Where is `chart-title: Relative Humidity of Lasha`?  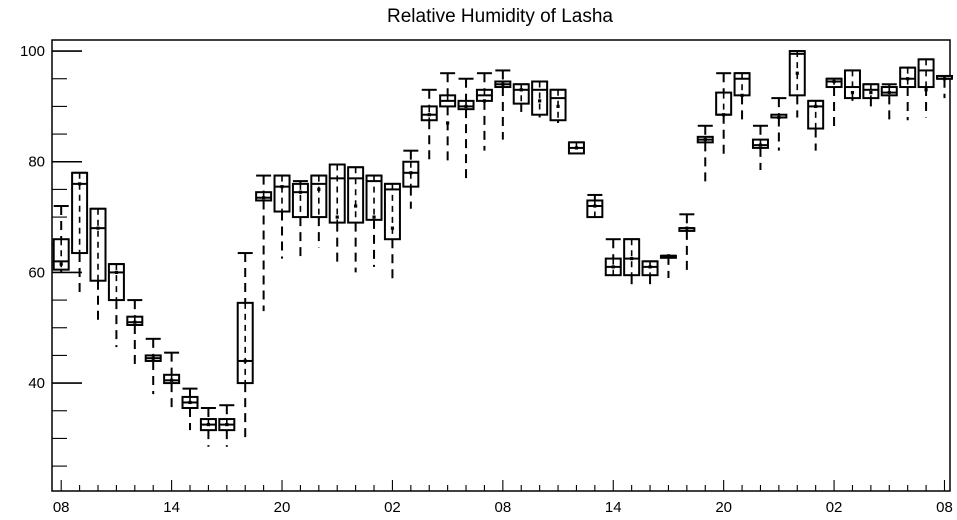
chart-title: Relative Humidity of Lasha is located at coordinates (500, 16).